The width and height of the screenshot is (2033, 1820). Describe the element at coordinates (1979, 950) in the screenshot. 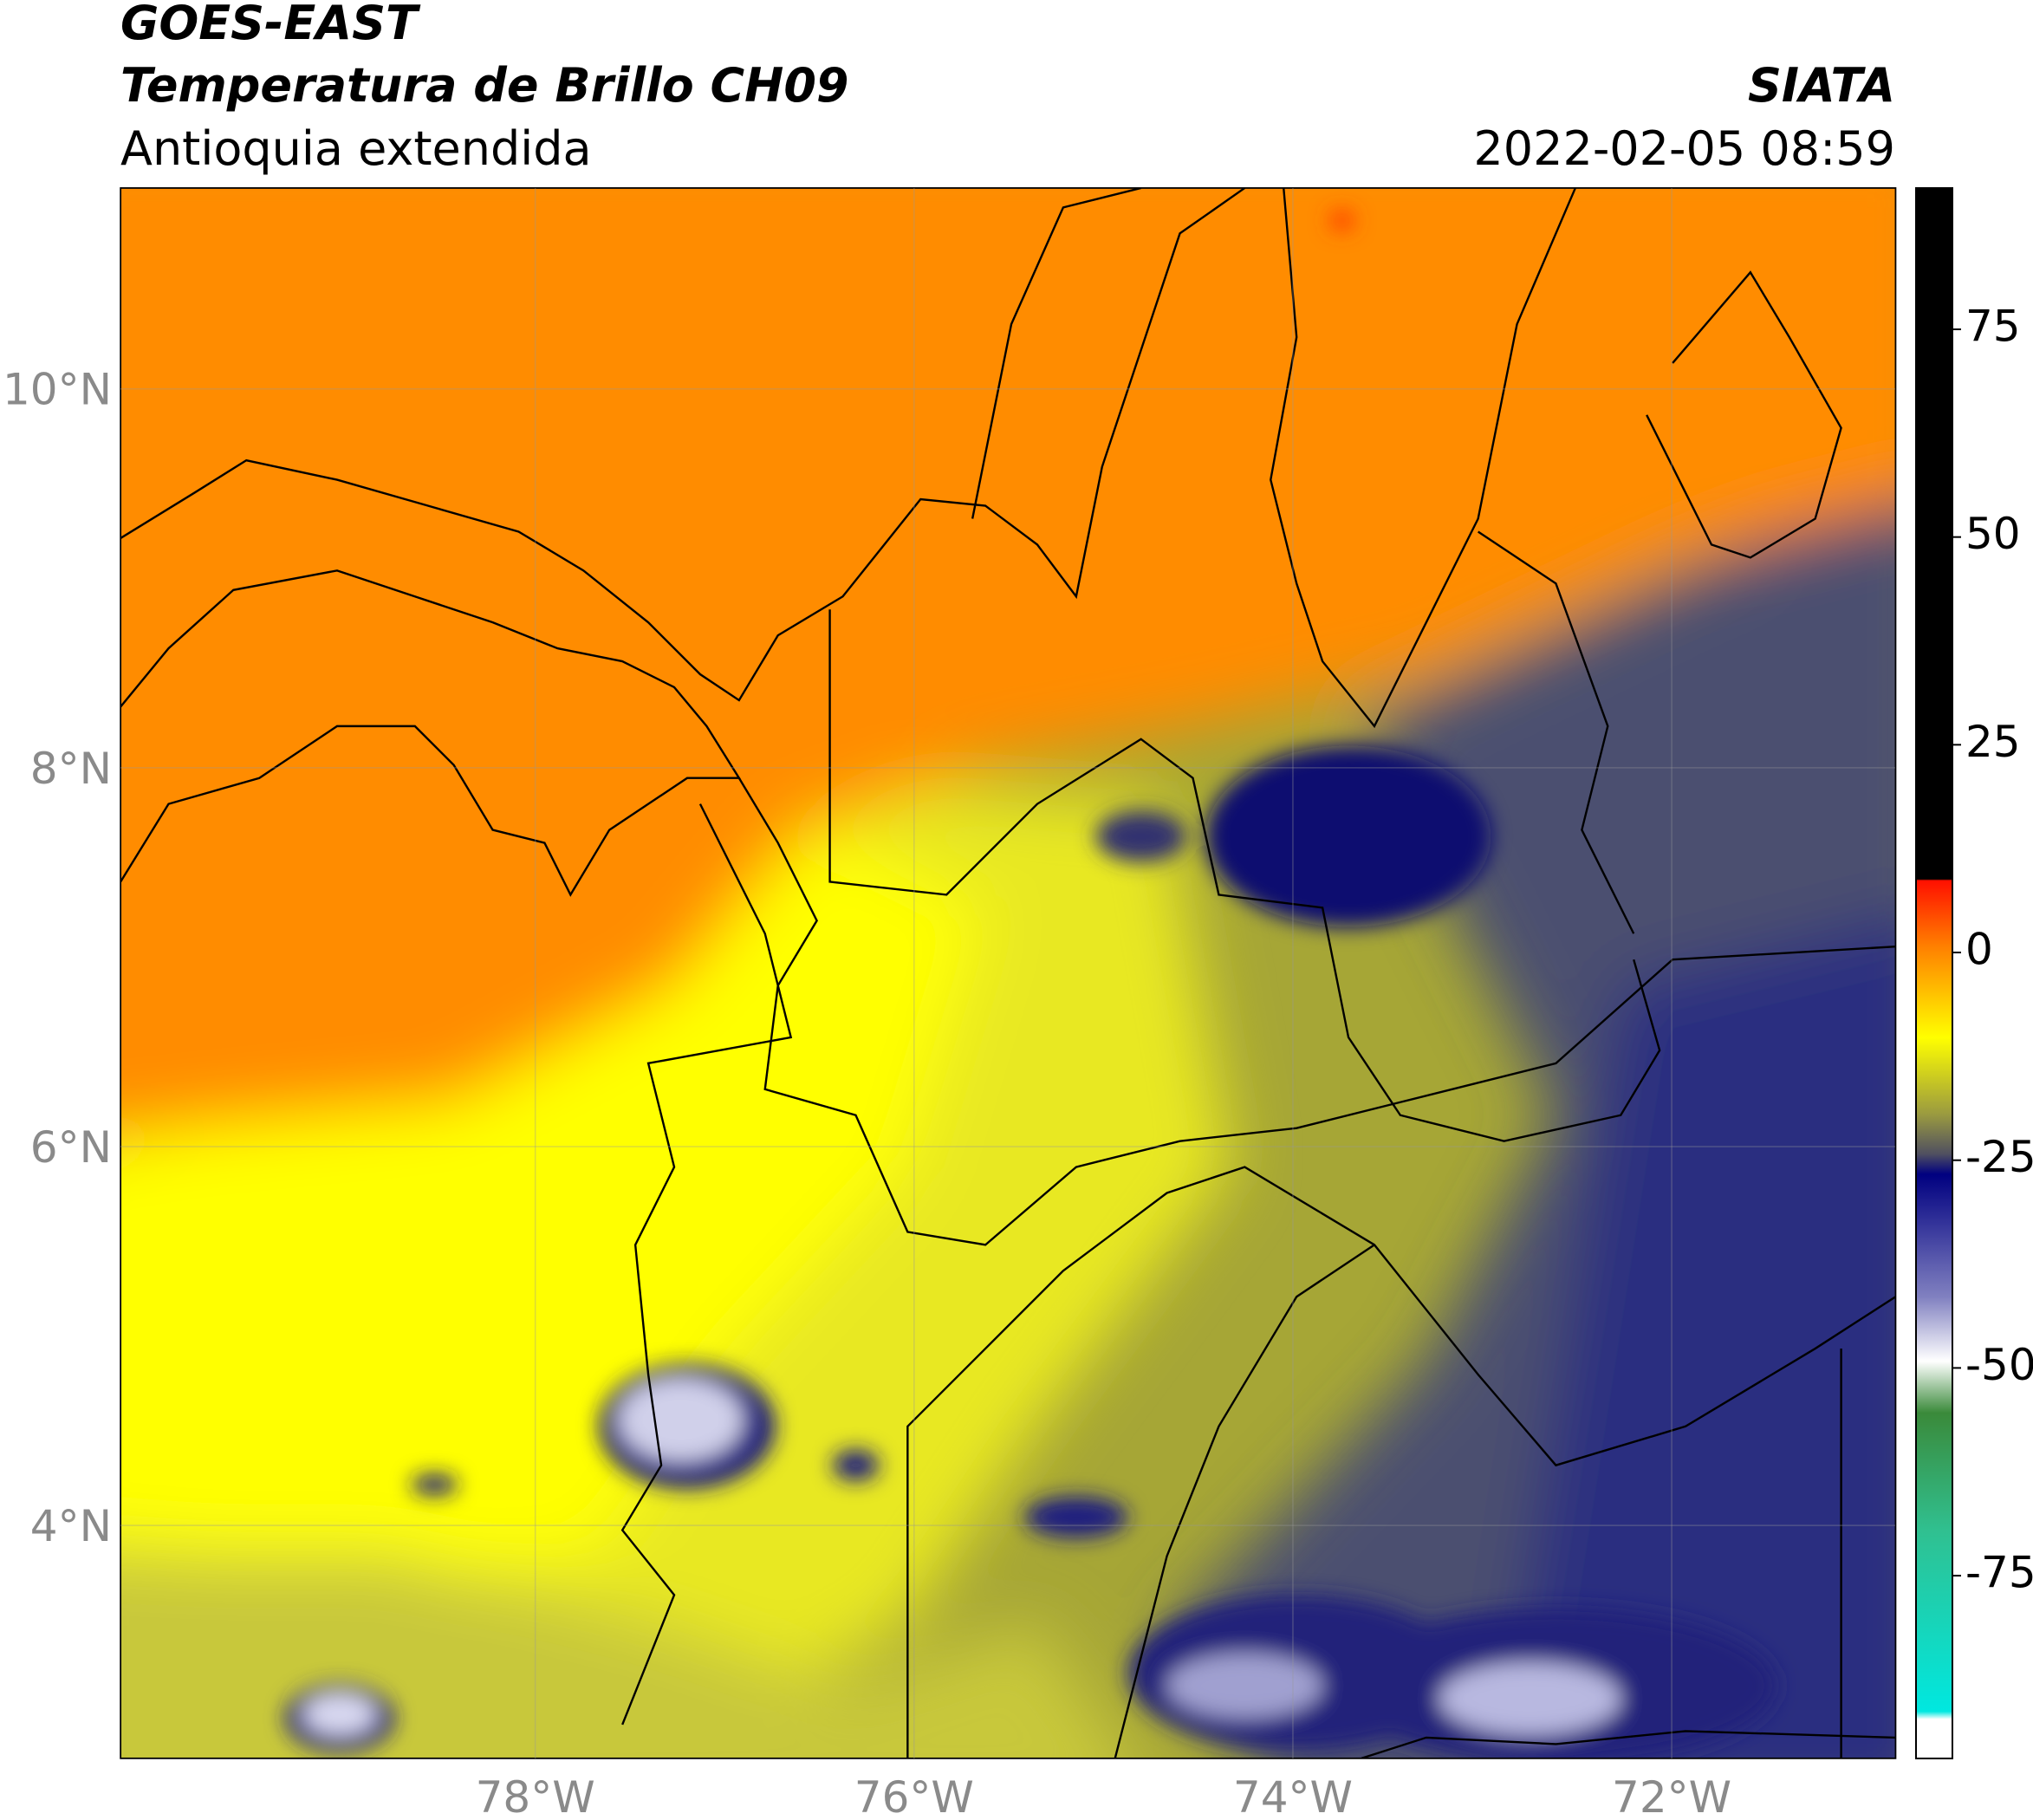

I see `colorbar-tick-label: 0` at that location.